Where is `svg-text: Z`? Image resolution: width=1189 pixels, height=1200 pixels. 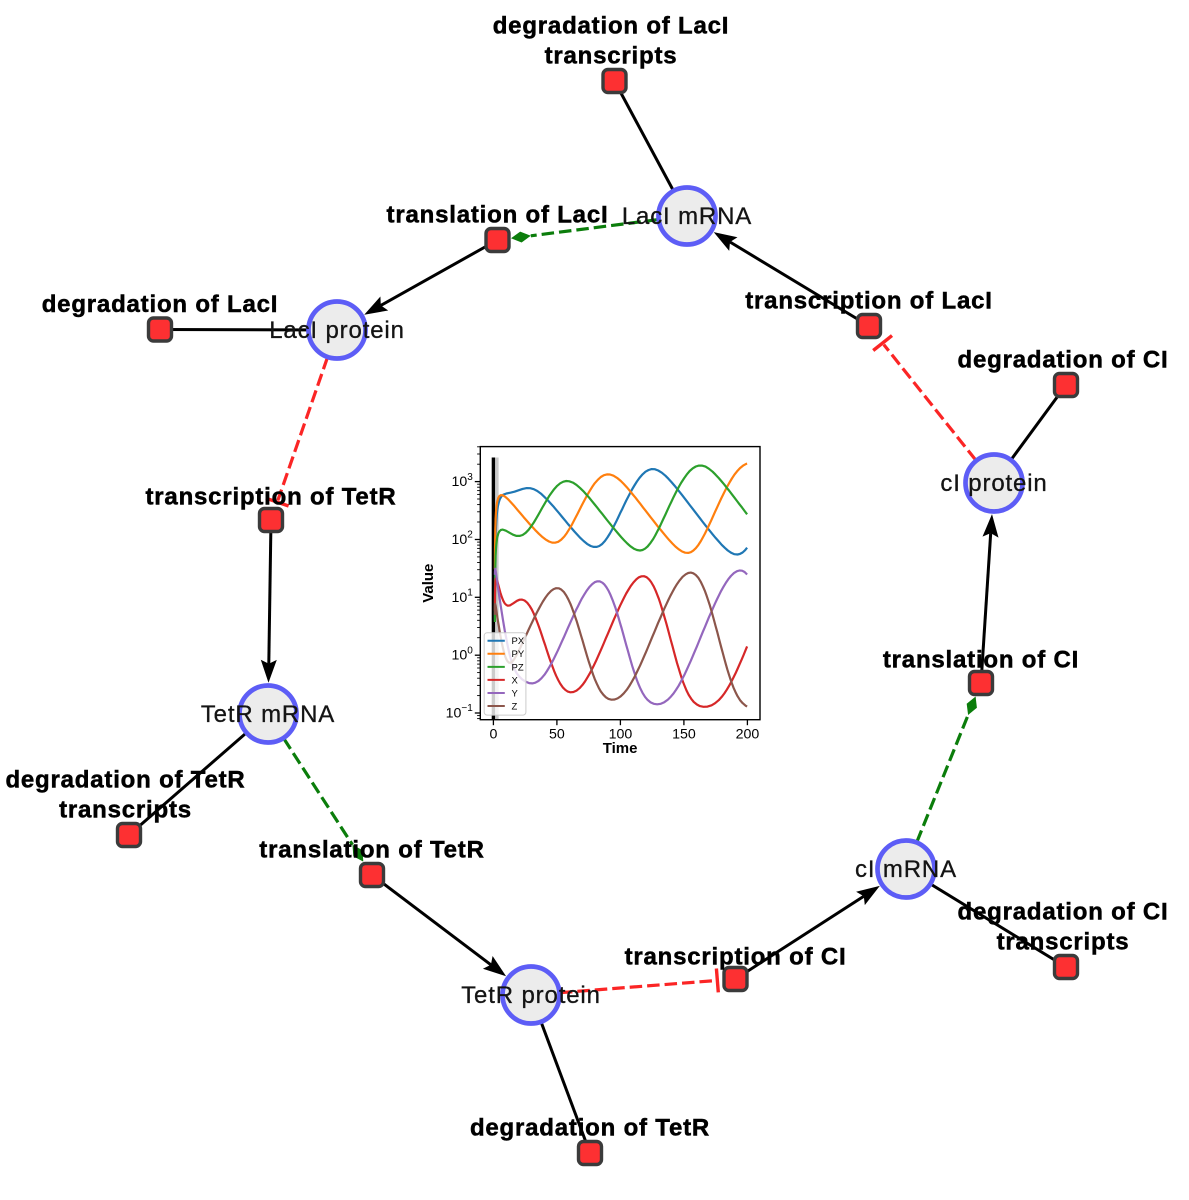 svg-text: Z is located at coordinates (515, 706).